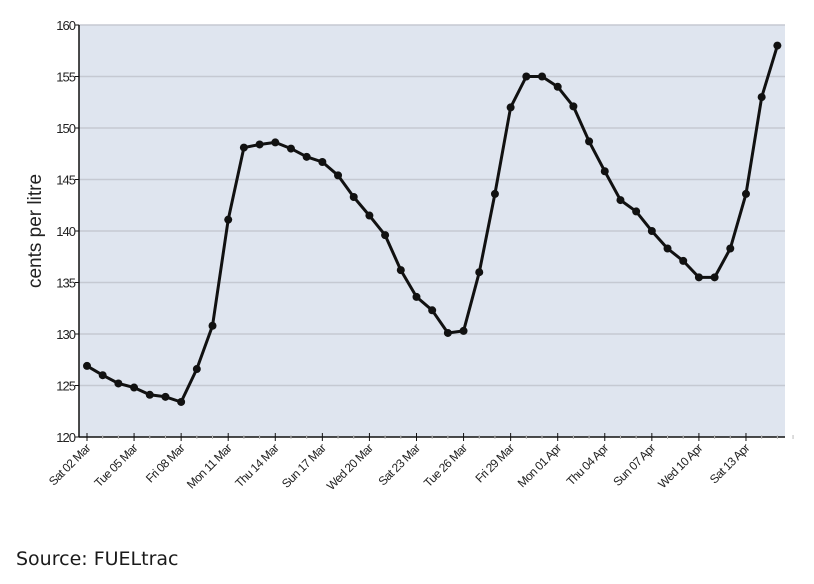 The width and height of the screenshot is (814, 584). What do you see at coordinates (304, 466) in the screenshot?
I see `x-tick-label: Sun 17 Mar` at bounding box center [304, 466].